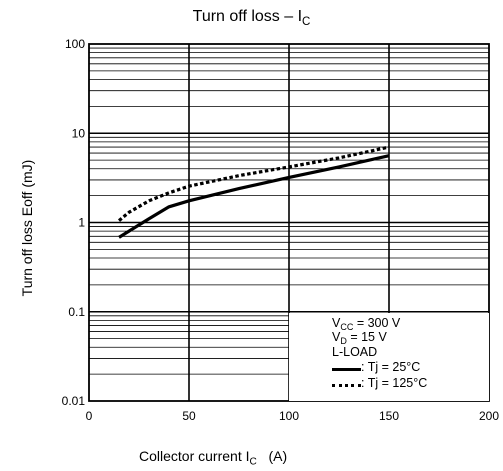 Image resolution: width=503 pixels, height=471 pixels. I want to click on legend-condition-vd: VD = 15 V, so click(359, 338).